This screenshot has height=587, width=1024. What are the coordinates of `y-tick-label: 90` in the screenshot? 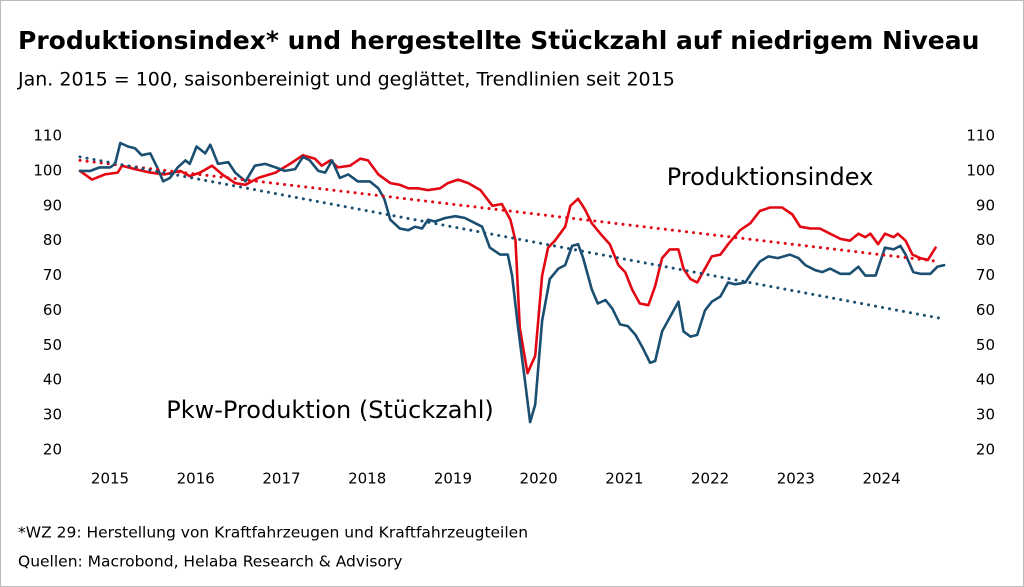 It's located at (52, 205).